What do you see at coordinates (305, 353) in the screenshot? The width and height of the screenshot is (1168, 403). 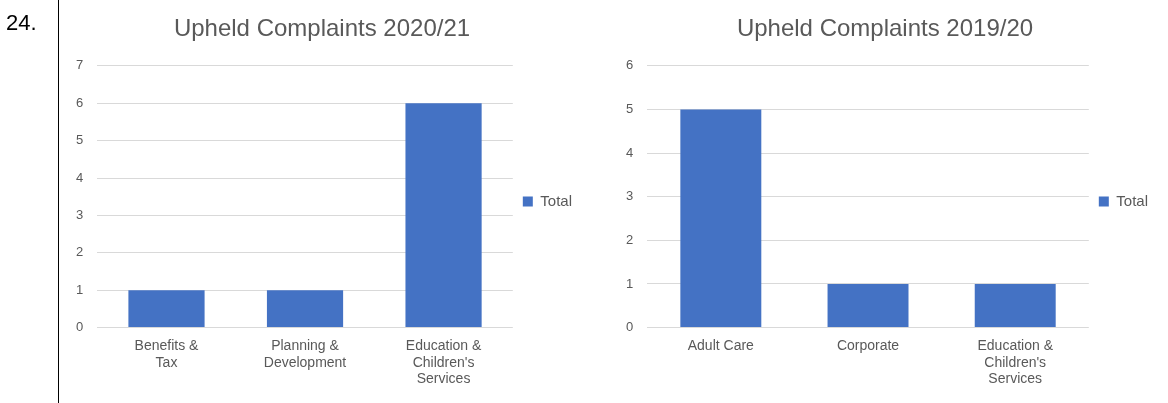 I see `x-tick-label: Planning & Development` at bounding box center [305, 353].